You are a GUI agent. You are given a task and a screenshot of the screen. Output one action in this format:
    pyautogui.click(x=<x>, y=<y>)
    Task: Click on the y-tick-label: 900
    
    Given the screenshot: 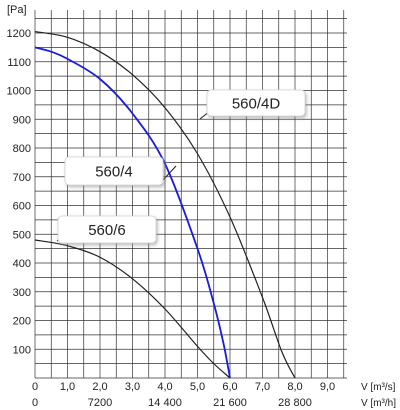 What is the action you would take?
    pyautogui.click(x=22, y=120)
    